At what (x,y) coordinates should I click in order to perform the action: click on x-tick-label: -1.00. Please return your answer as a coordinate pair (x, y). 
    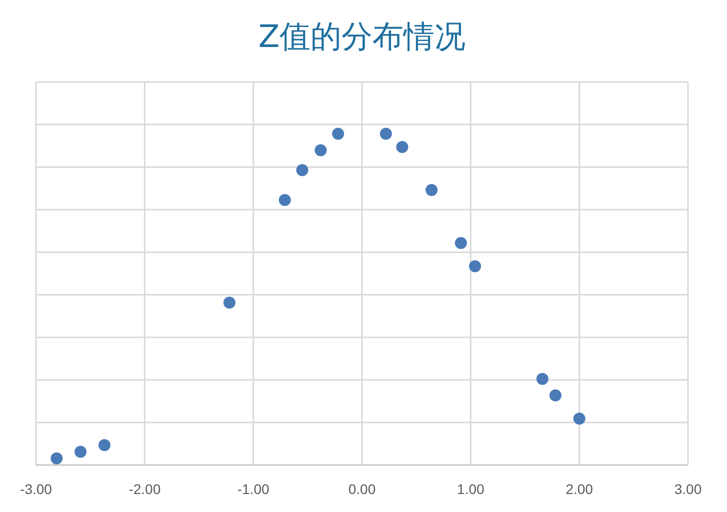
    Looking at the image, I should click on (253, 489).